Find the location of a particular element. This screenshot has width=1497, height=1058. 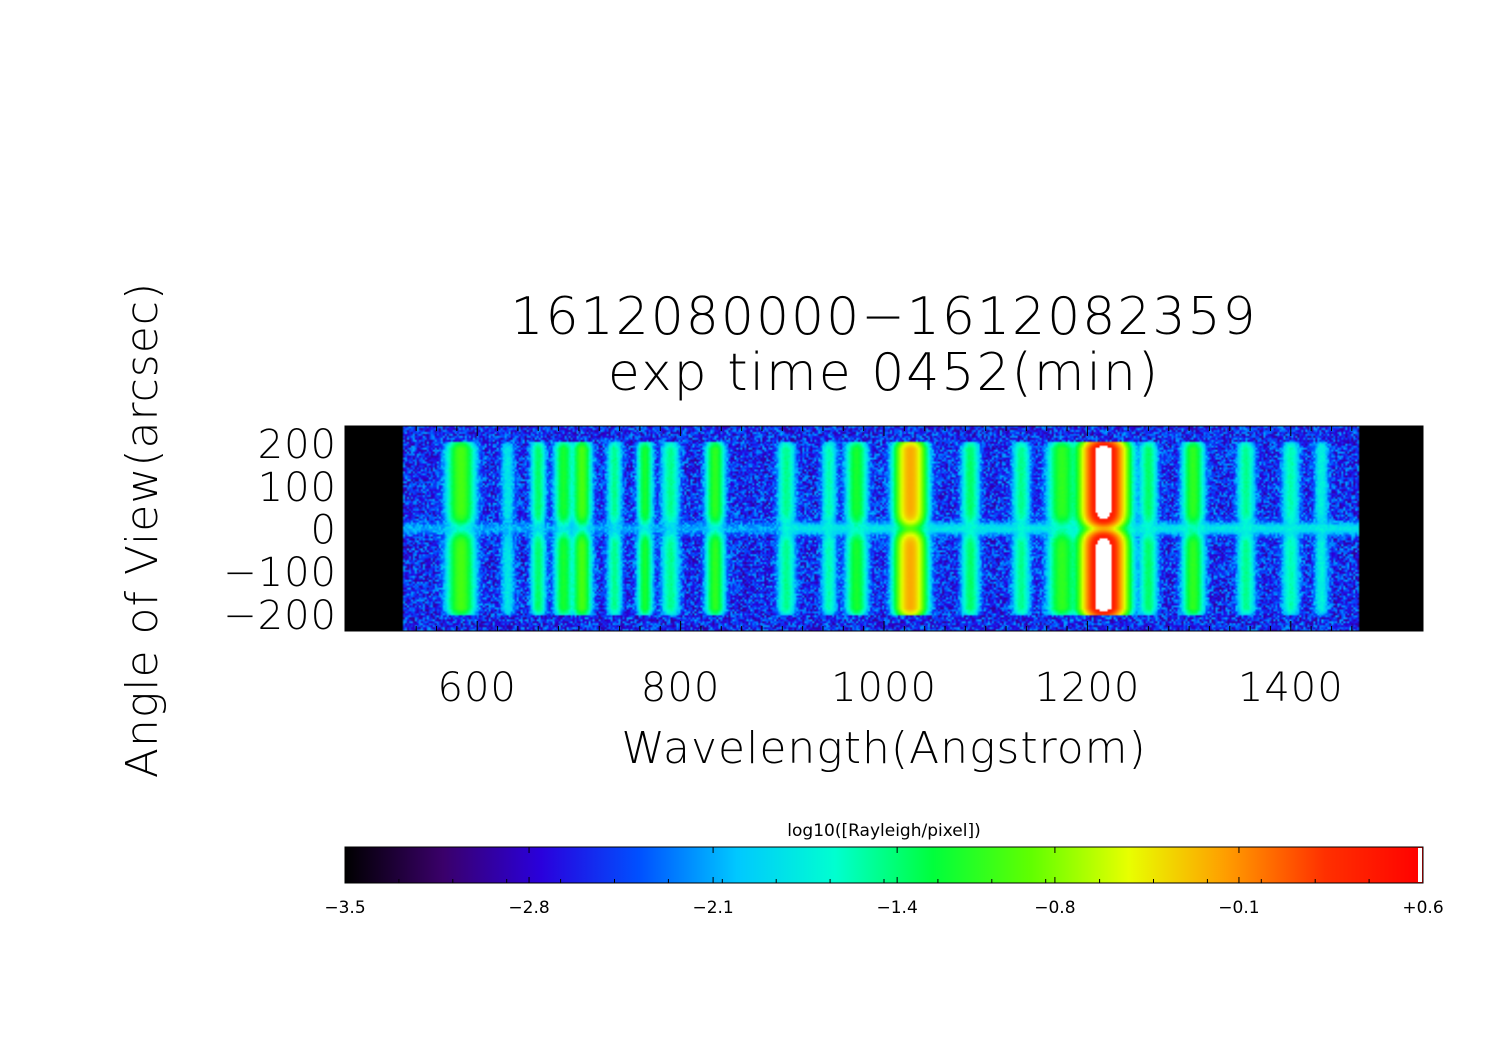

colorbar is located at coordinates (884, 865).